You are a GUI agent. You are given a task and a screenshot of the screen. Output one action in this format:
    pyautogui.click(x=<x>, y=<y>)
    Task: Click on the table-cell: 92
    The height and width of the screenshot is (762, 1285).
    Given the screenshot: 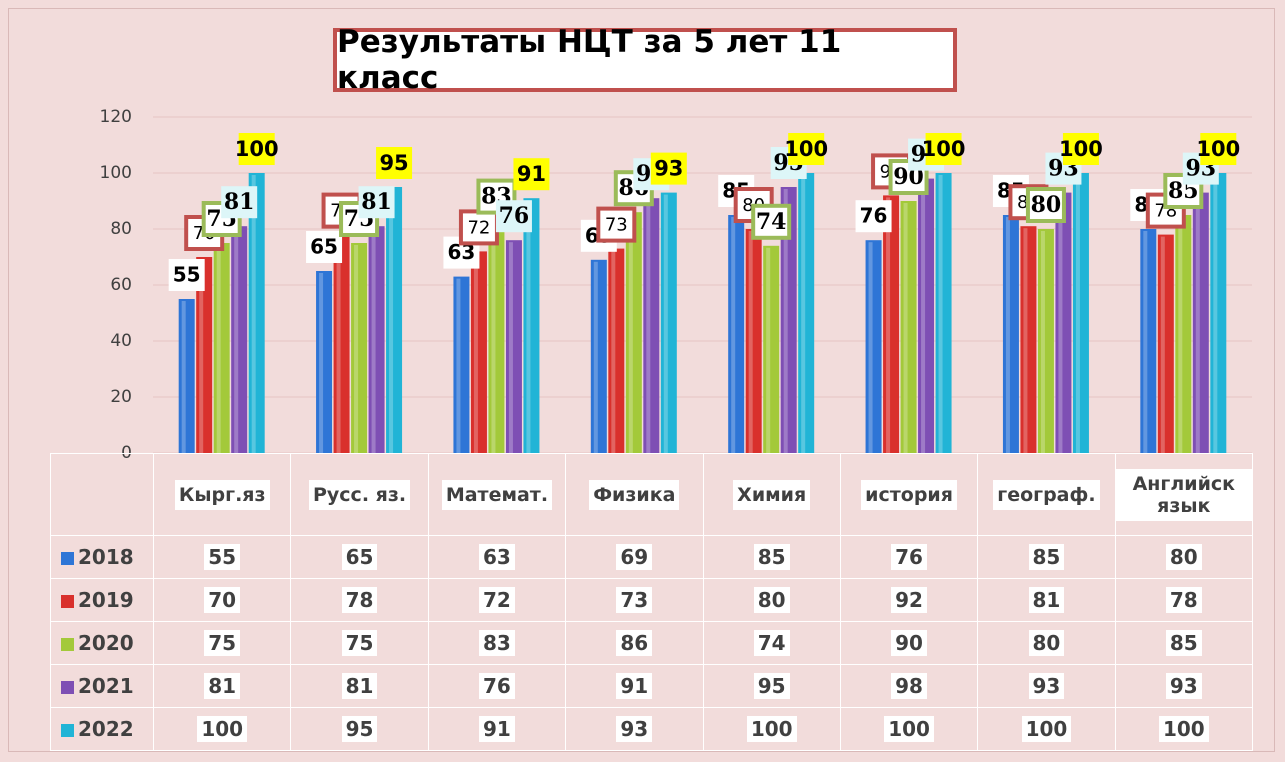 What is the action you would take?
    pyautogui.click(x=909, y=600)
    